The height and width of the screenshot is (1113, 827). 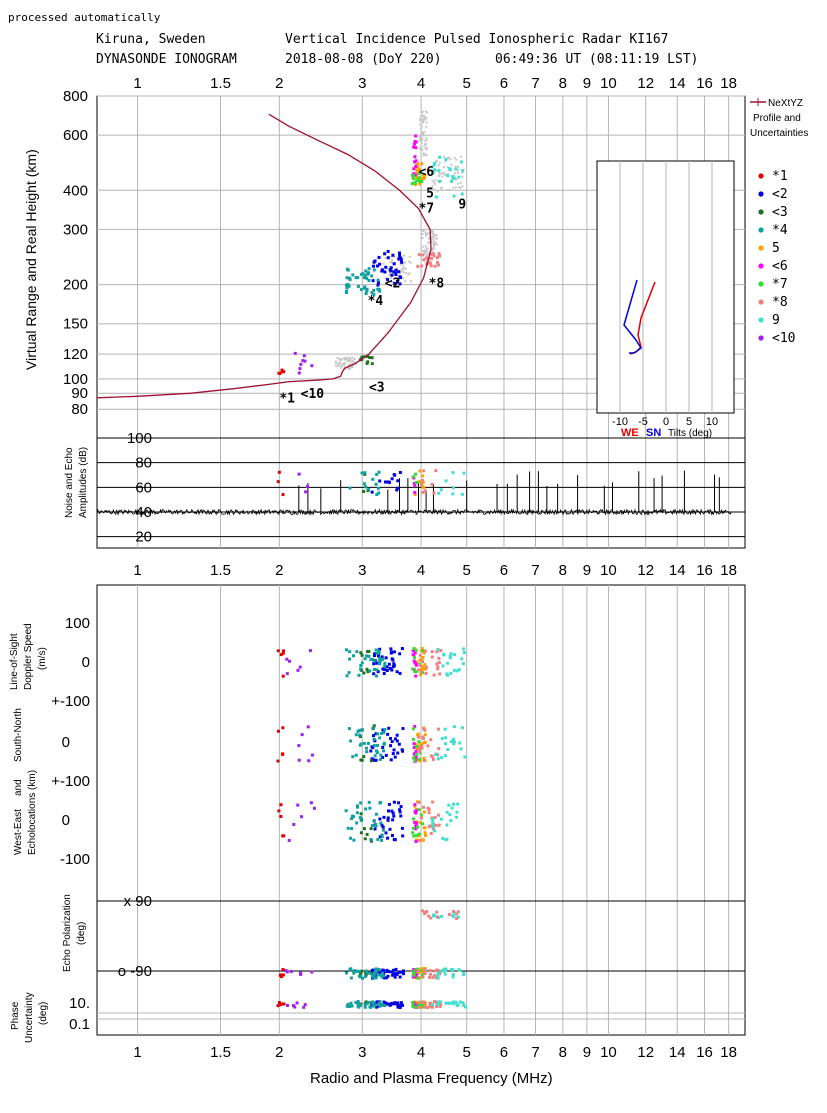 What do you see at coordinates (761, 212) in the screenshot?
I see `legend-dot` at bounding box center [761, 212].